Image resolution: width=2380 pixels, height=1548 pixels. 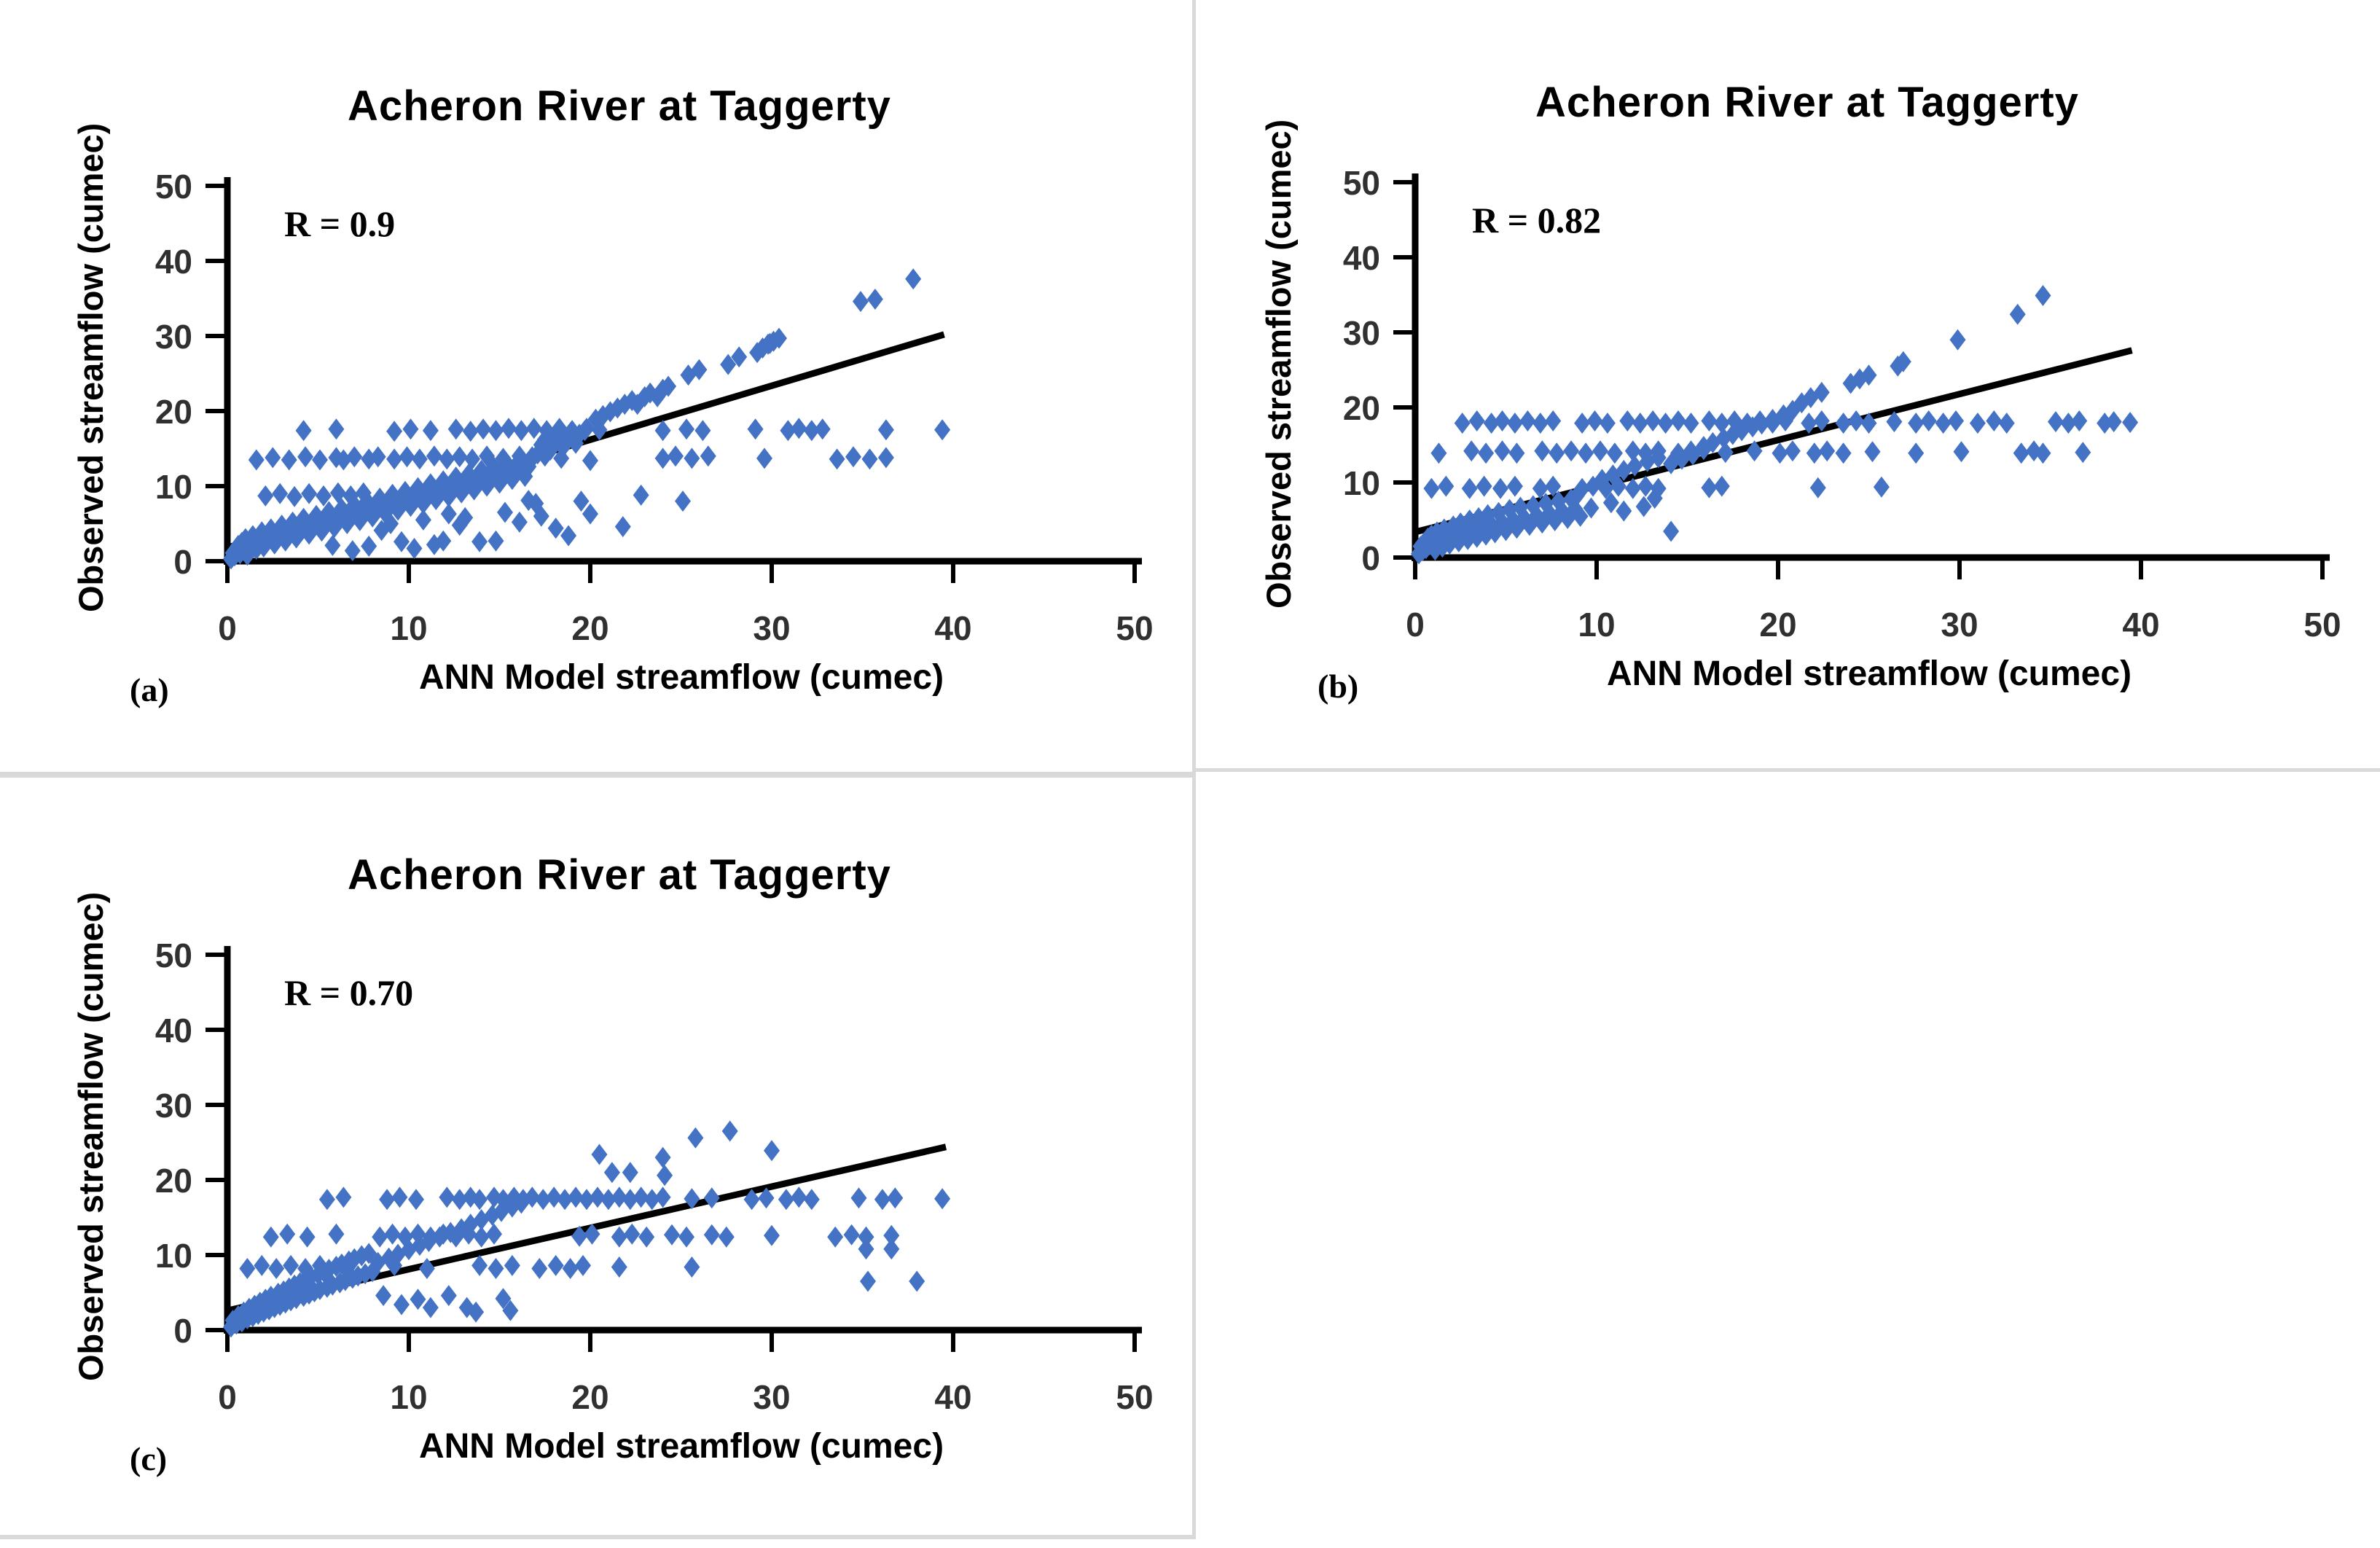 I want to click on scatter-plot-b: 0 10 20 30 40 50 0 10 20 30 40 50, so click(x=1842, y=404).